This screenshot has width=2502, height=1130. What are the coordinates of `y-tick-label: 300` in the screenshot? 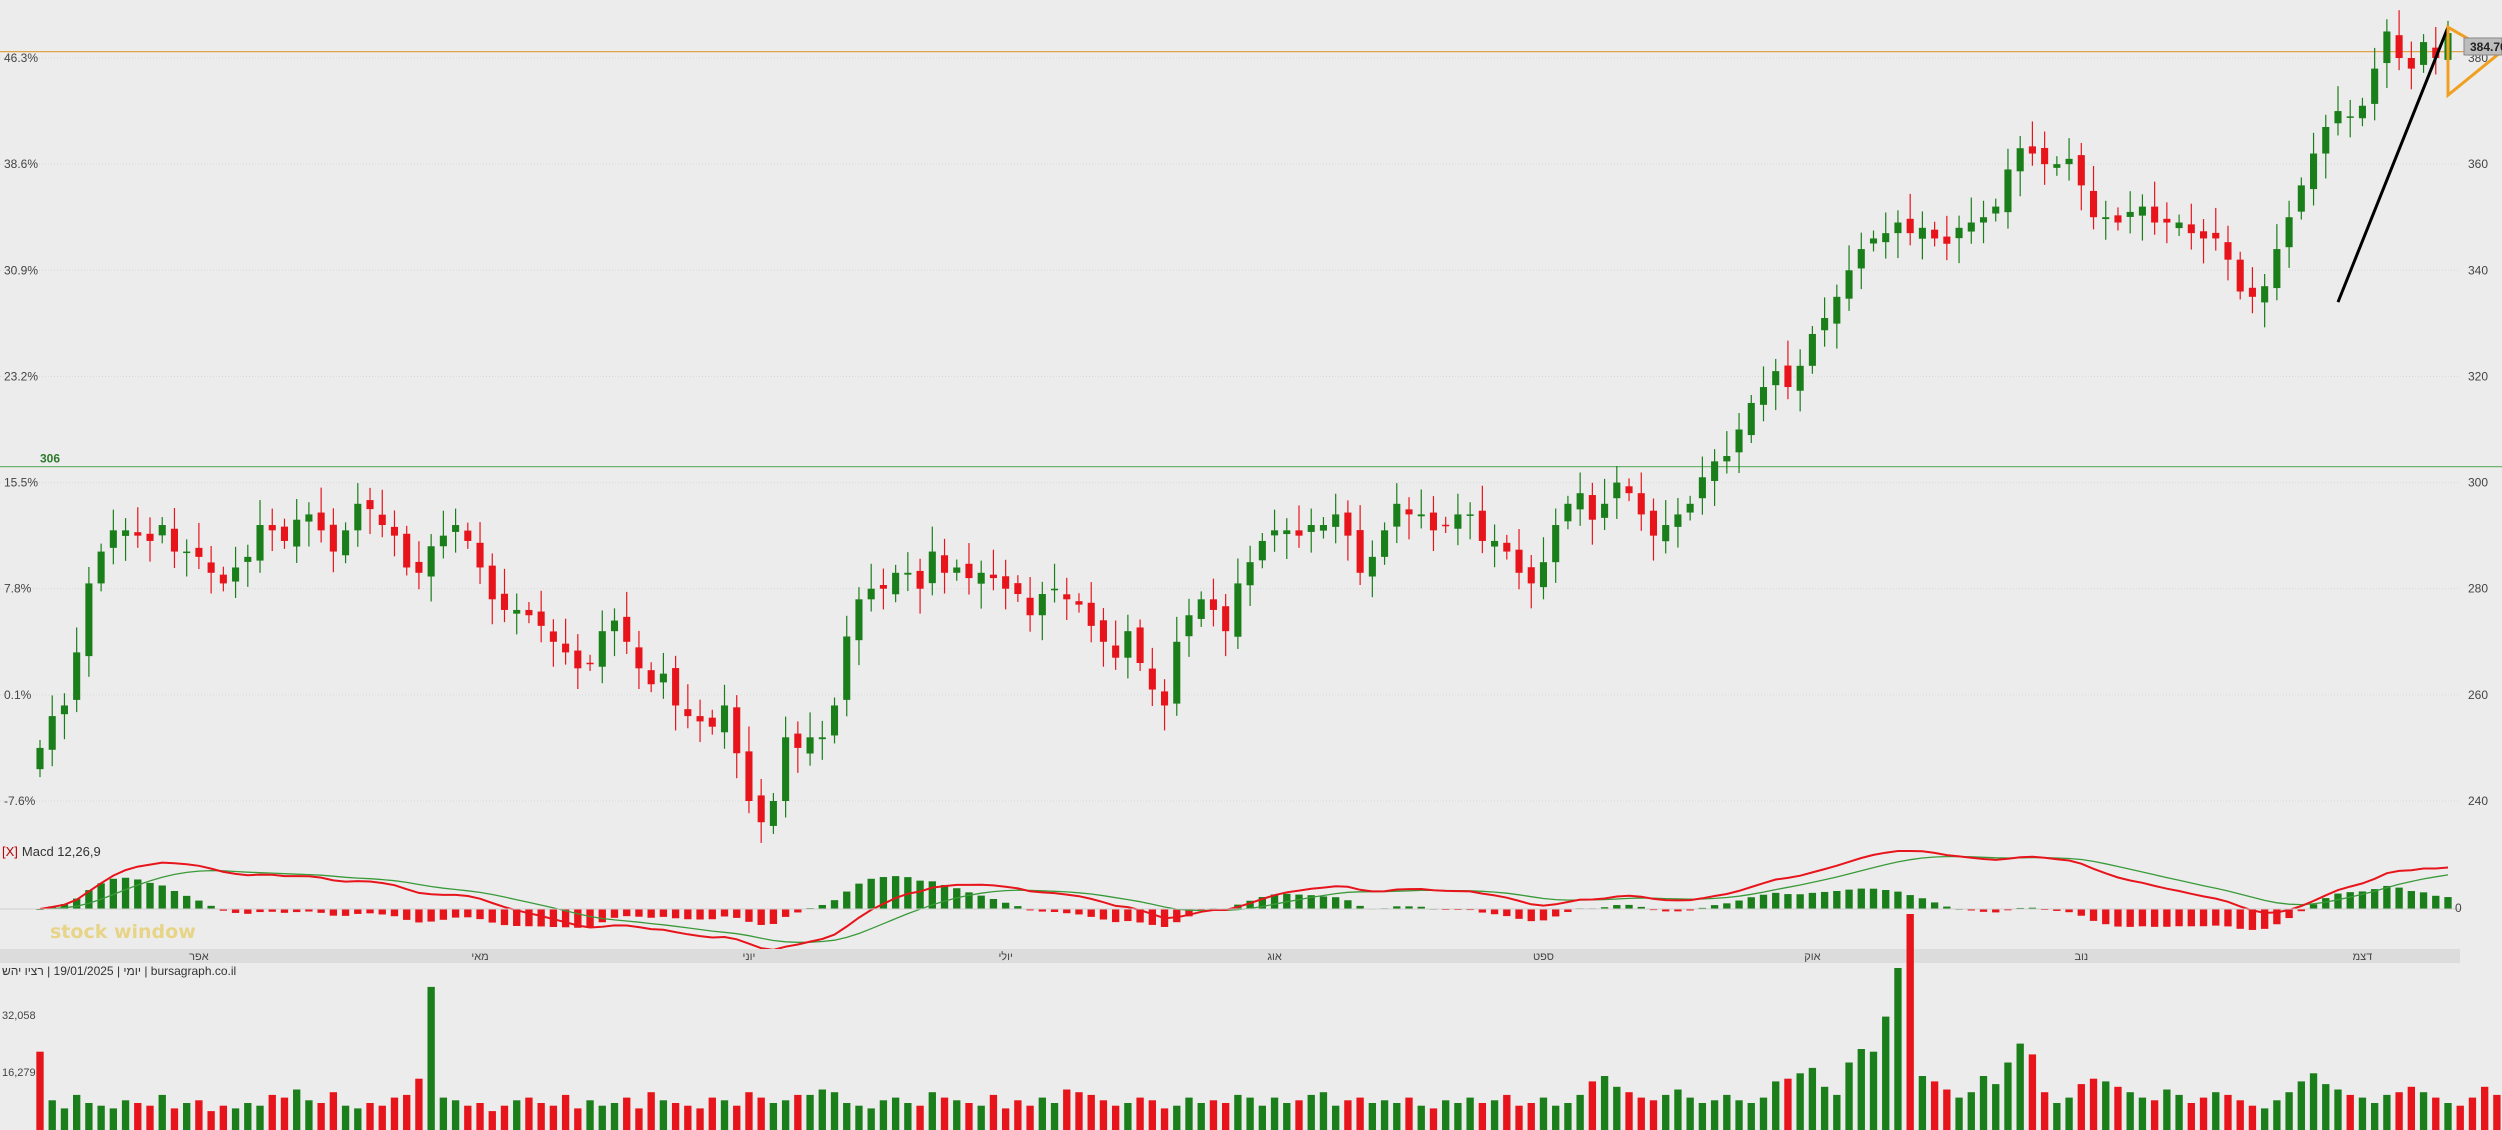 It's located at (2478, 483).